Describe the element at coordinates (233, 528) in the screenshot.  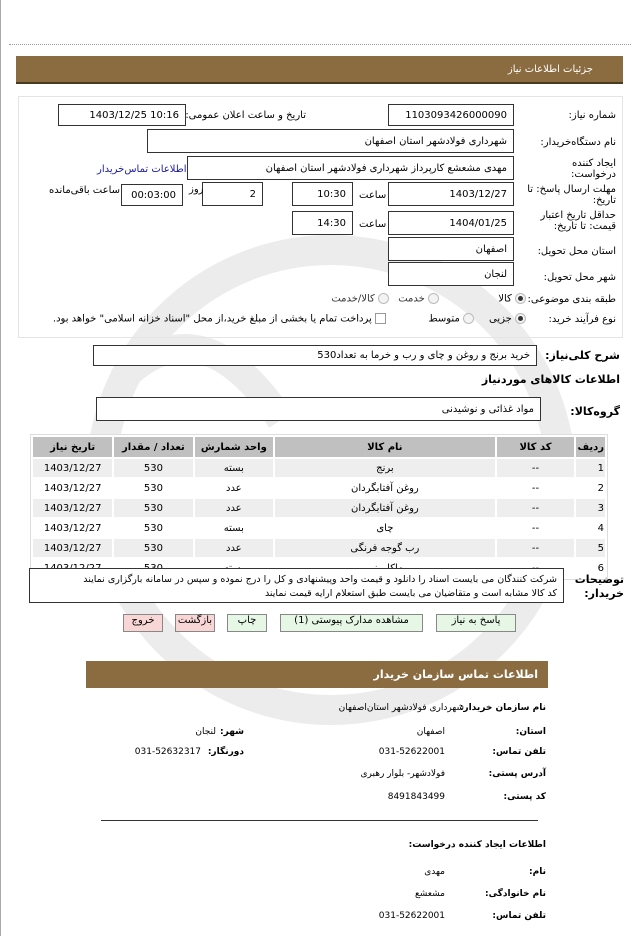
I see `cell-unit: بسته` at that location.